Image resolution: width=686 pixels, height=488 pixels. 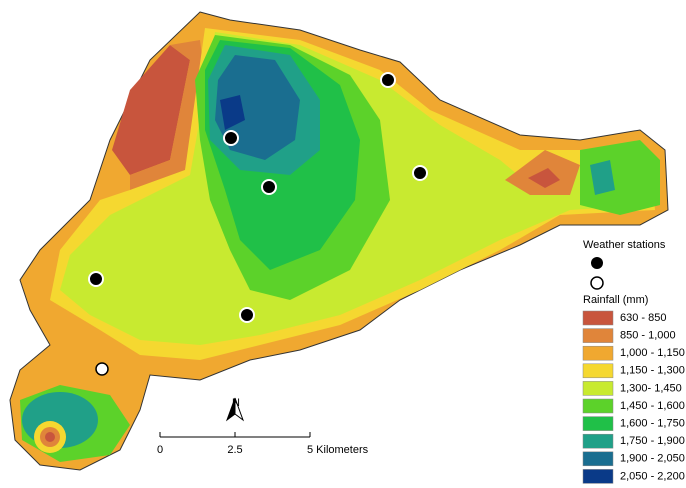 What do you see at coordinates (232, 112) in the screenshot?
I see `zone-2050` at bounding box center [232, 112].